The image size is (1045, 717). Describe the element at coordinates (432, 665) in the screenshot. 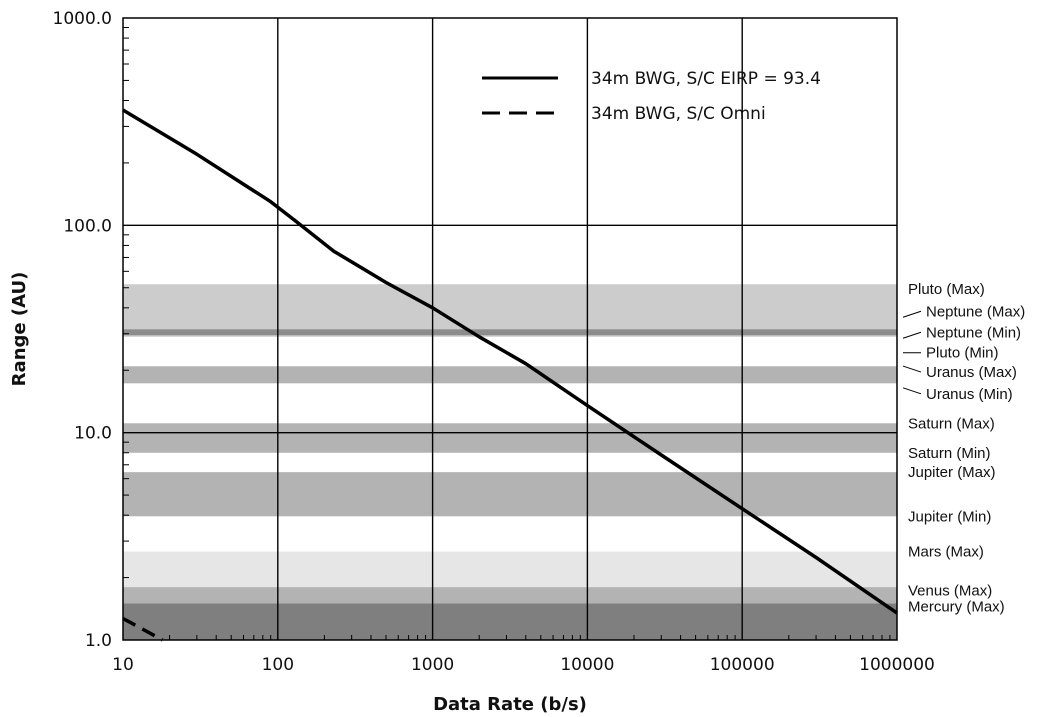

I see `x-tick-label: 1000` at that location.